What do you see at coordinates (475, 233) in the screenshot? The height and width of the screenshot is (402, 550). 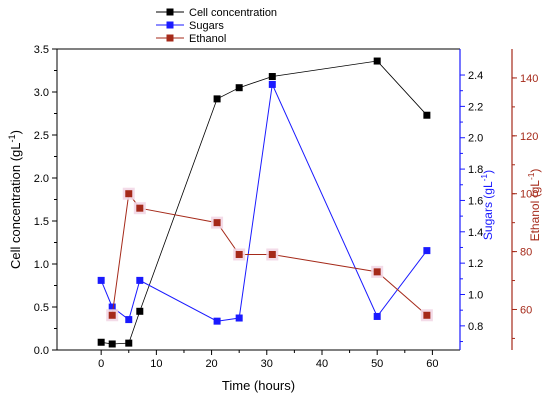 I see `sugars-tick-label: 1.4` at bounding box center [475, 233].